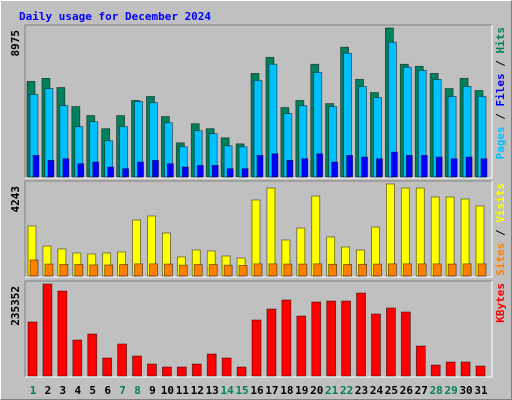 This screenshot has height=400, width=512. Describe the element at coordinates (48, 390) in the screenshot. I see `x-tick-label: 2` at that location.